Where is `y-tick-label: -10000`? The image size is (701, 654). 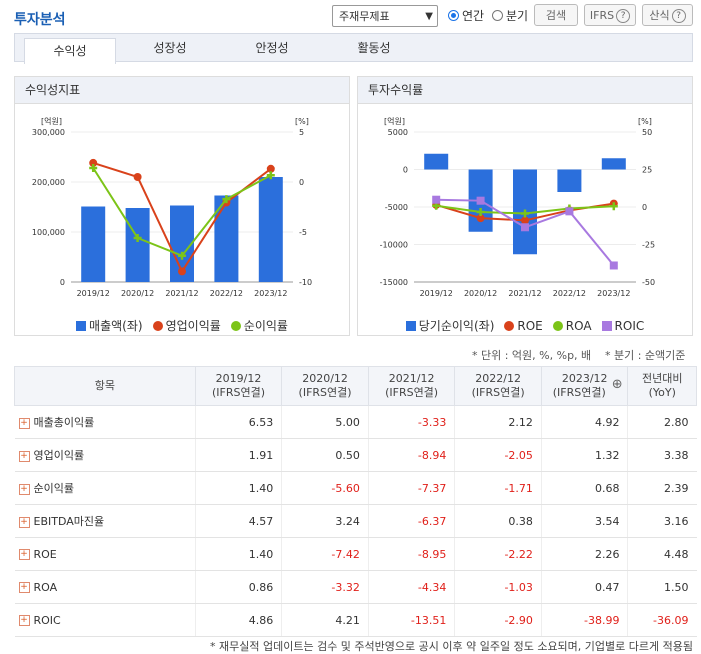 y-tick-label: -10000 is located at coordinates (394, 245).